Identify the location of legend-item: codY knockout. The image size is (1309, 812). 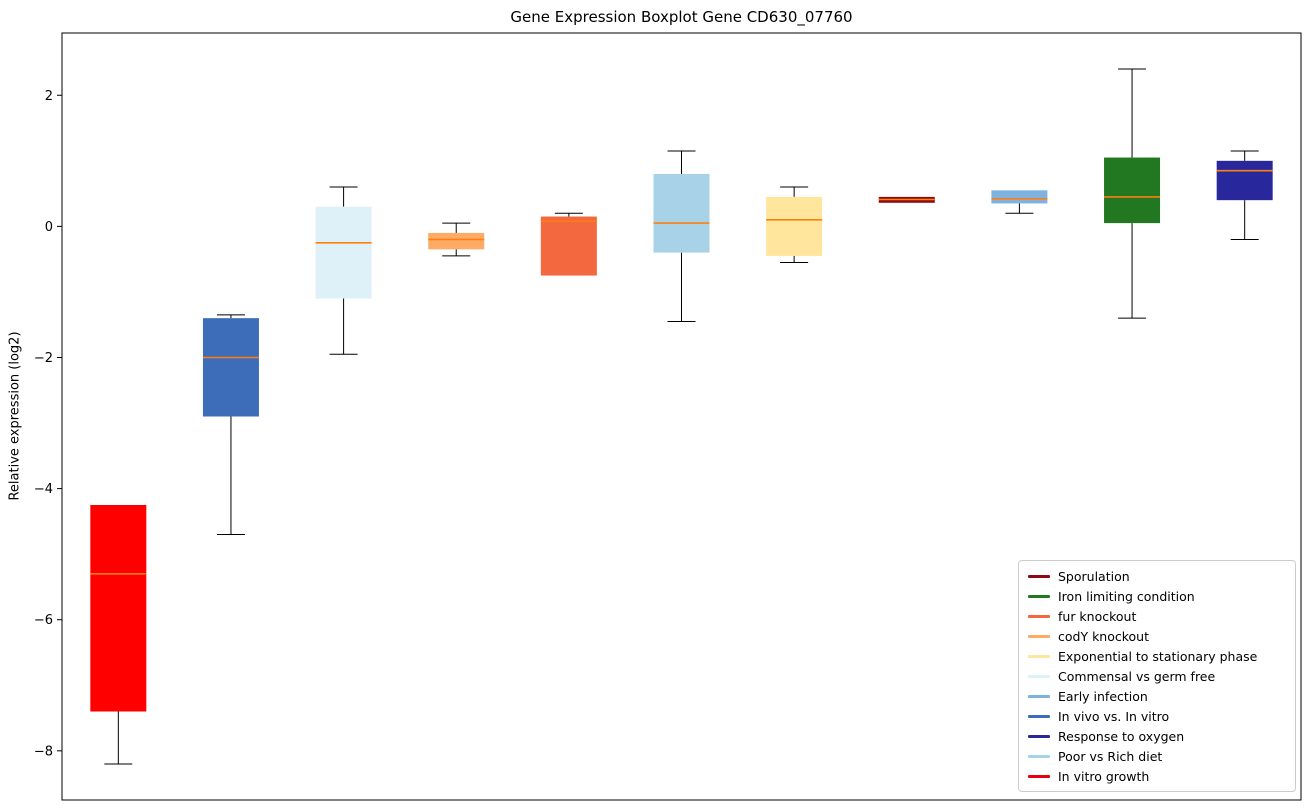
(1157, 636).